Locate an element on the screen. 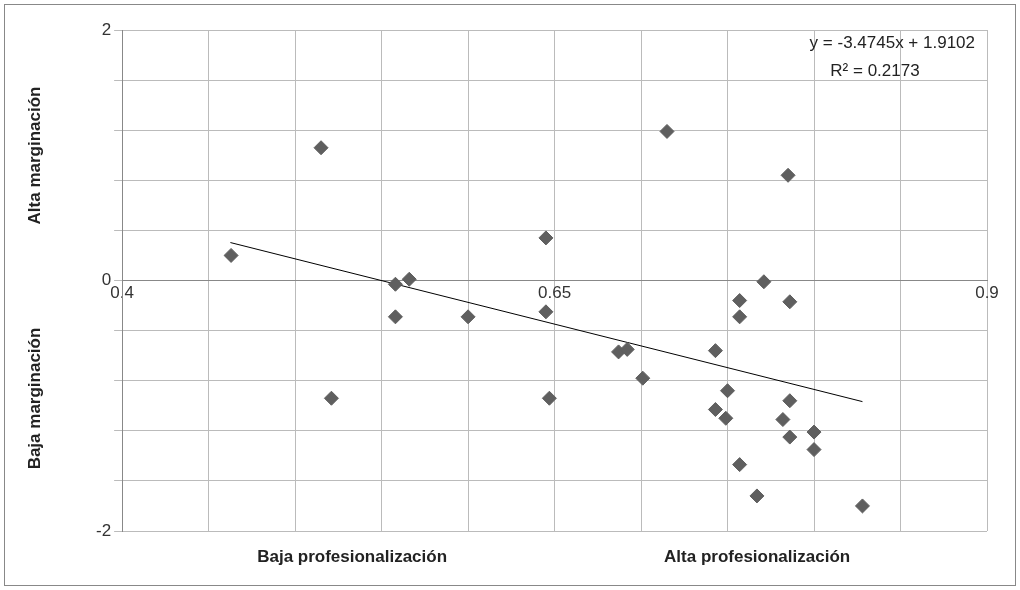  y-tick-label: 0 is located at coordinates (106, 280).